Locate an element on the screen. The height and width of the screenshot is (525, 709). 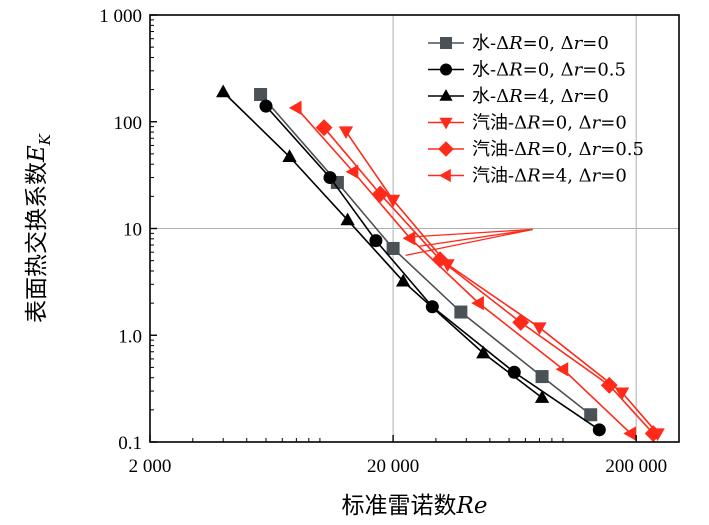
legend-label: 水-ΔR=0, Δr=0.5 is located at coordinates (549, 70).